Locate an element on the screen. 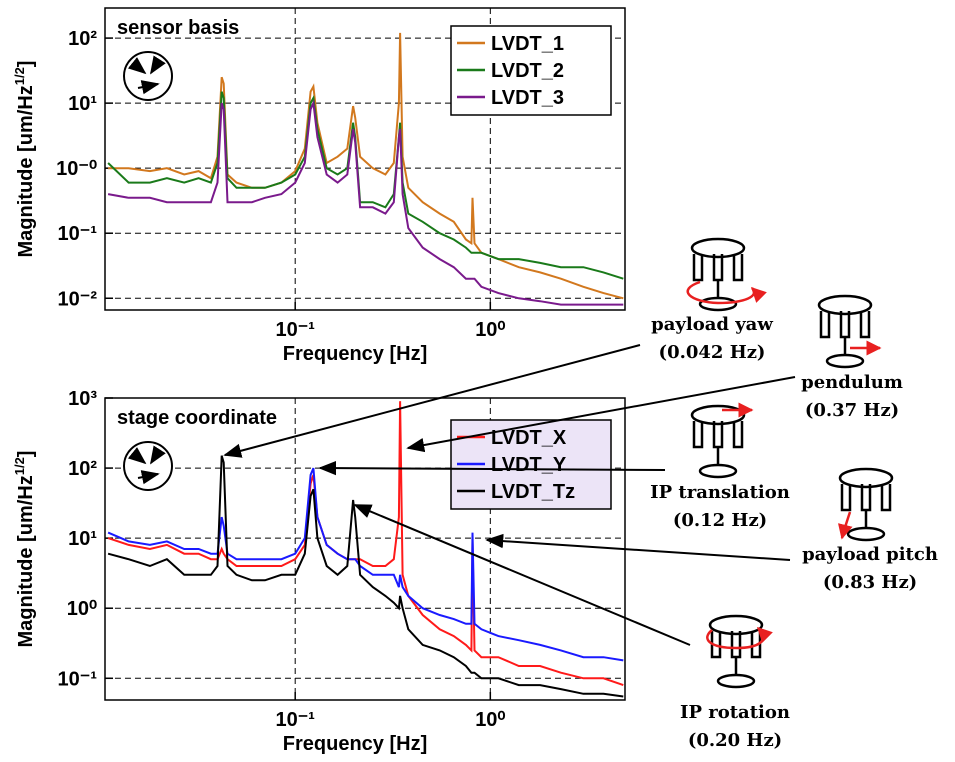 The image size is (955, 762). legend-label: LVDT_Tz is located at coordinates (533, 492).